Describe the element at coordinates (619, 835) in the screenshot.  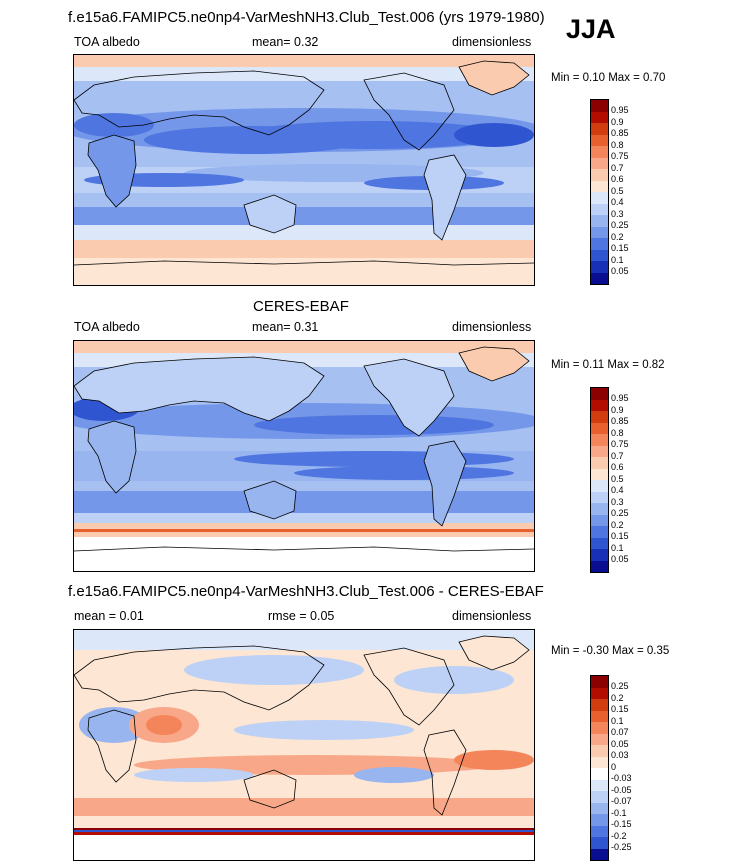
I see `colorbar-tick-label: -0.2` at that location.